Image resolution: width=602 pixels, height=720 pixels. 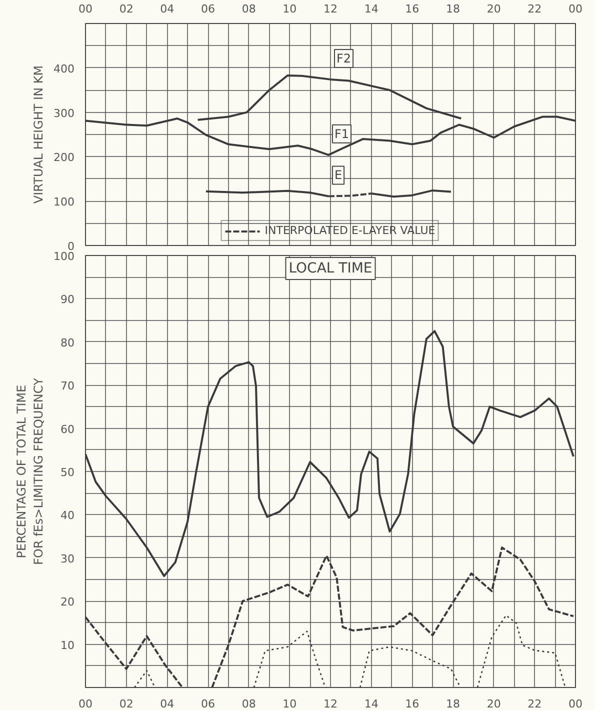 I want to click on y-tick-label: 300, so click(x=64, y=113).